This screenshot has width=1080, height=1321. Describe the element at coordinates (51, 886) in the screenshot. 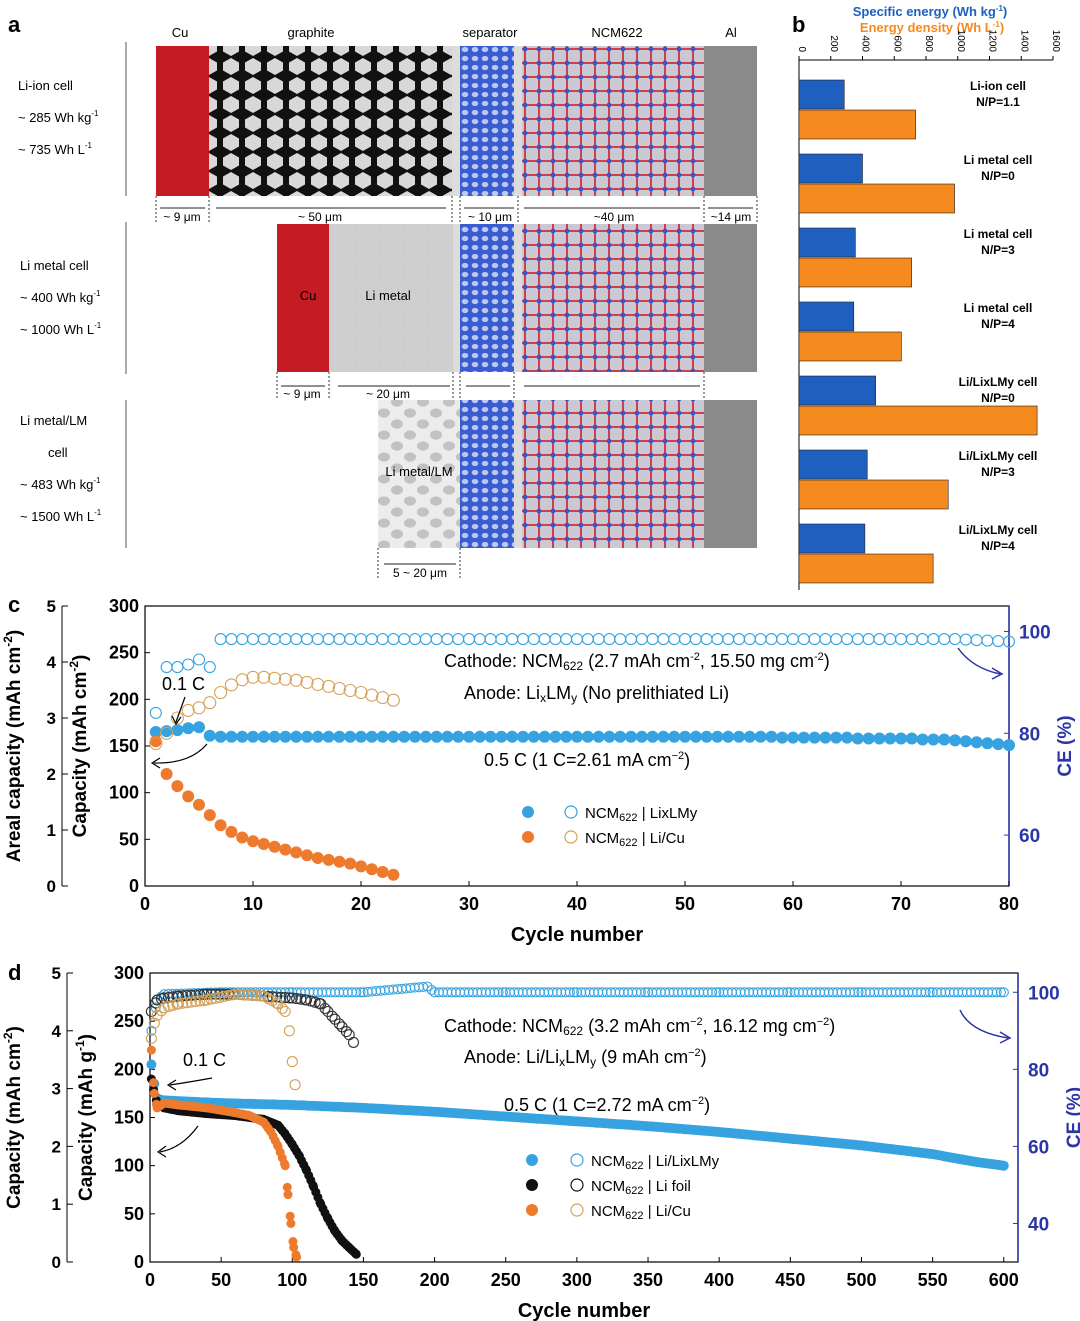

I see `areal-tick-label: 0` at that location.